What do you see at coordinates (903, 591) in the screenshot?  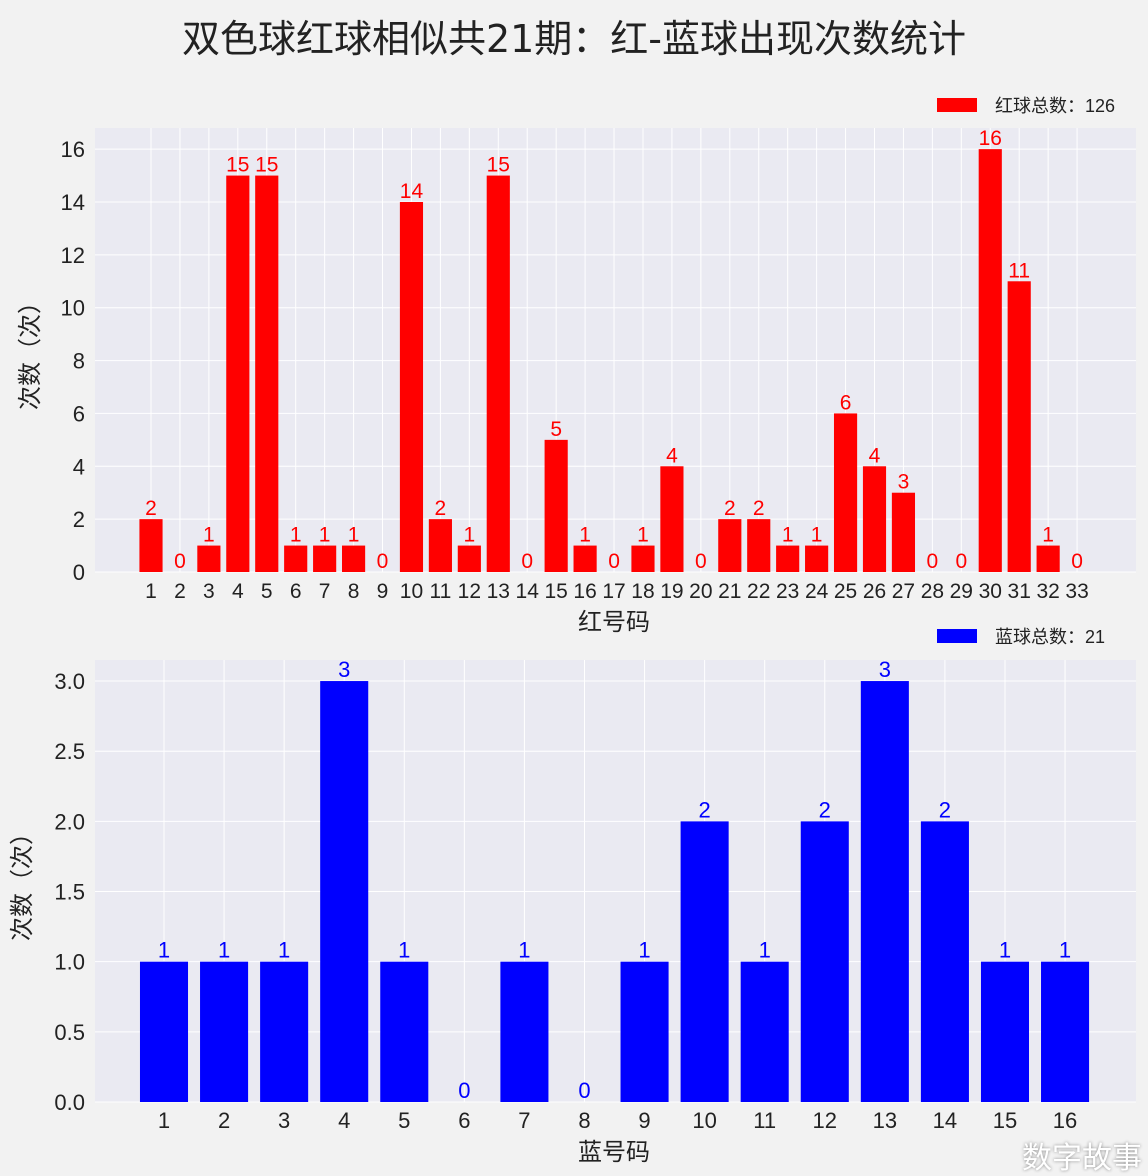 I see `red-xtick-label: 27` at bounding box center [903, 591].